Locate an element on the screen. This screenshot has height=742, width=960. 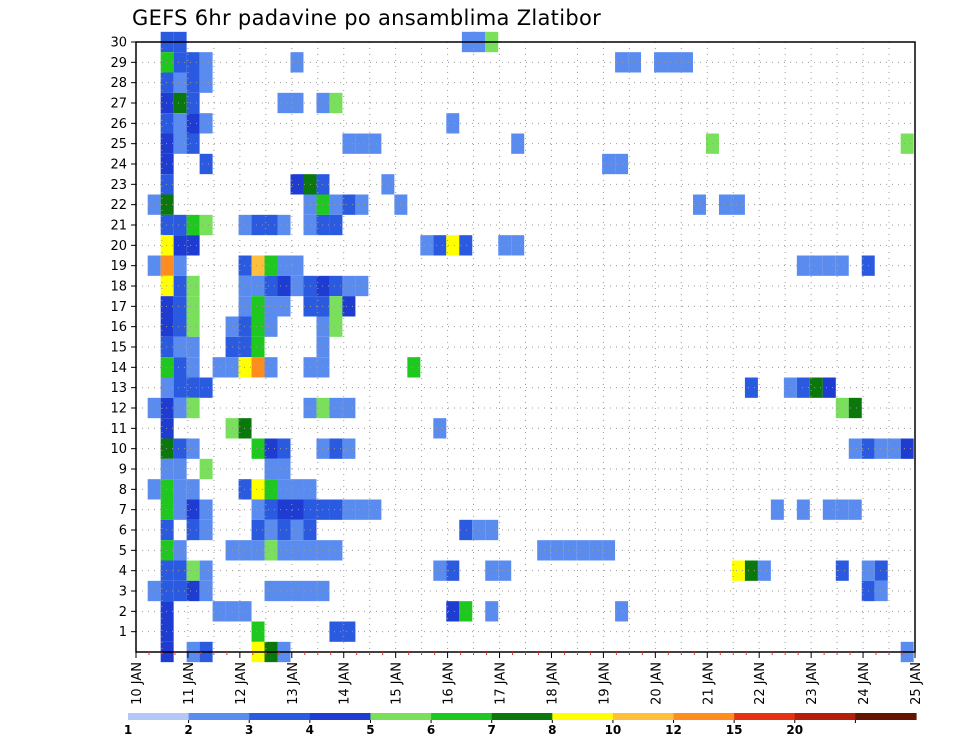
legend-label: 20 is located at coordinates (794, 730).